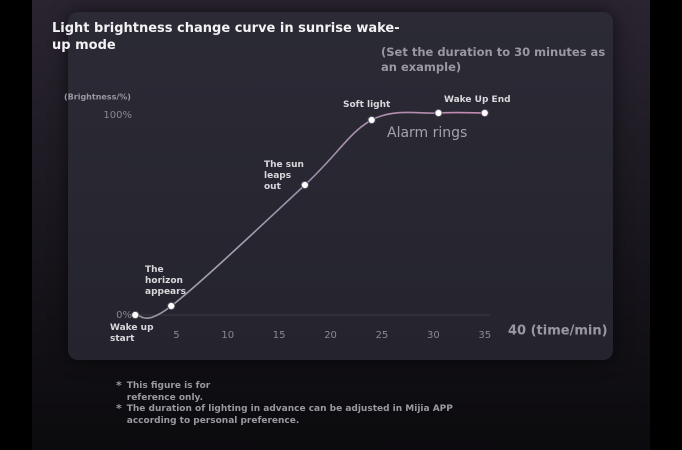 The image size is (682, 450). I want to click on annotation: Alarm rings, so click(427, 133).